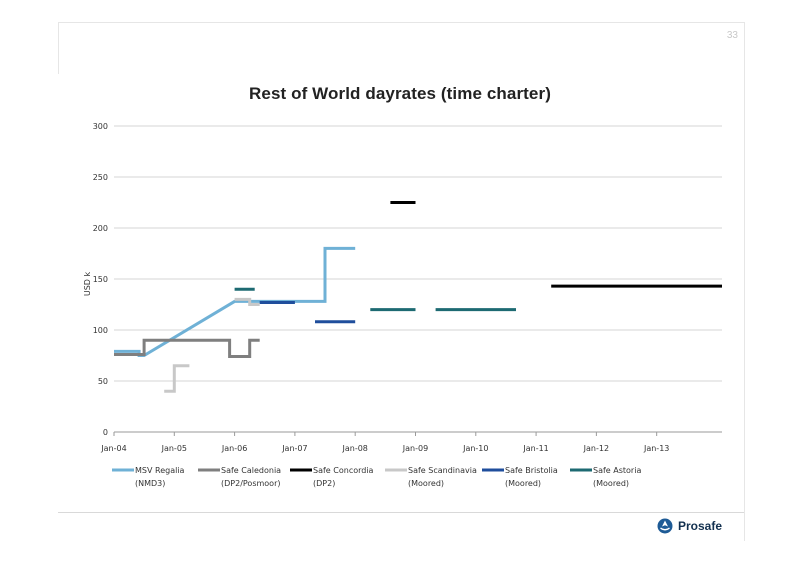 The width and height of the screenshot is (800, 566). Describe the element at coordinates (656, 448) in the screenshot. I see `x-tick-label: Jan-13` at that location.